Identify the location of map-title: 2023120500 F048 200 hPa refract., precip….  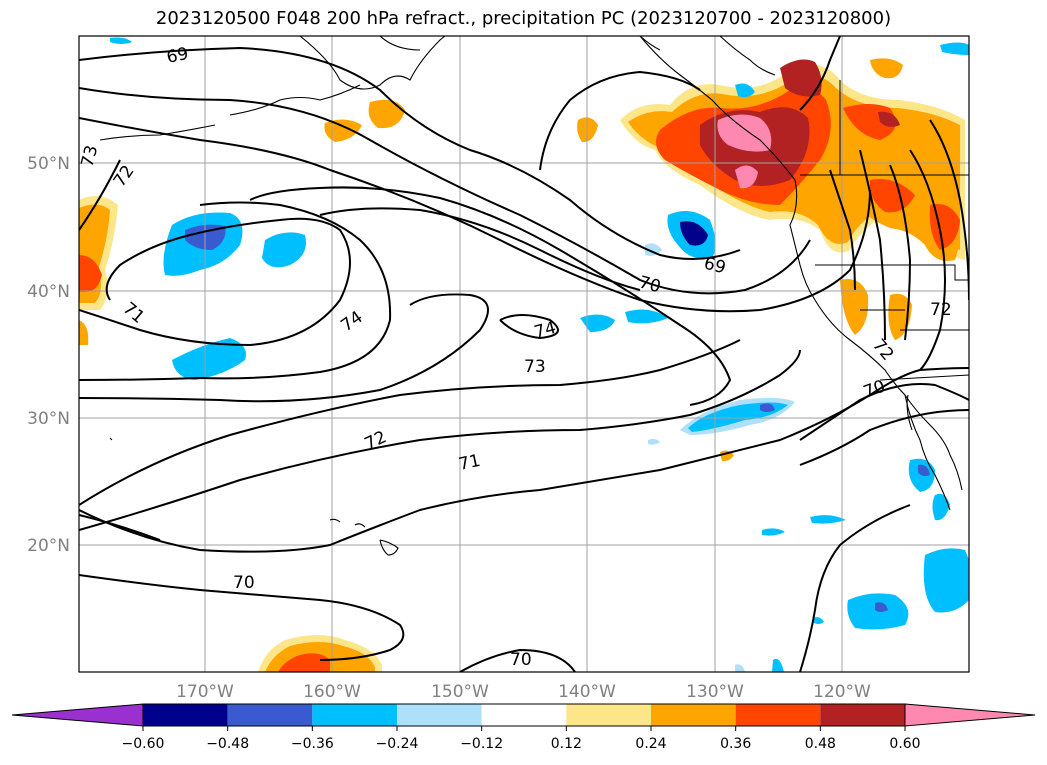
(523, 18).